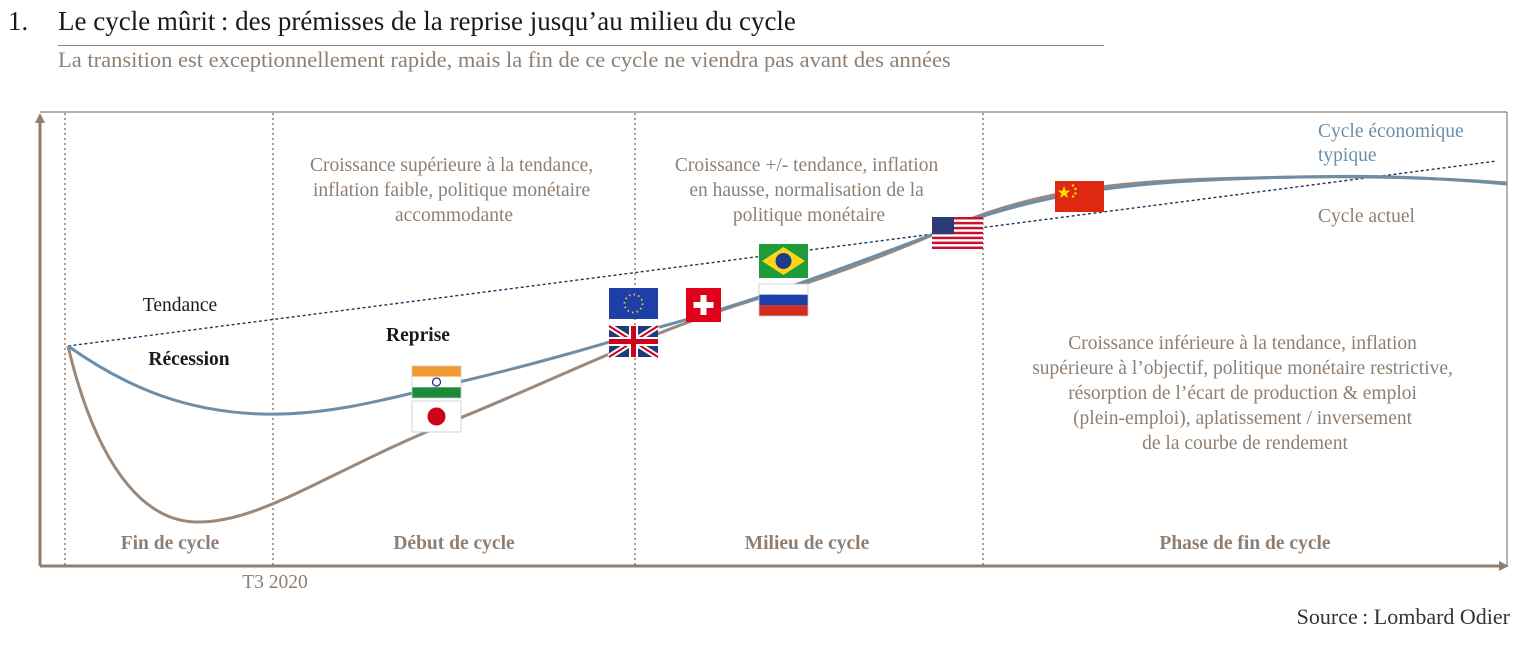  I want to click on japan-flag, so click(436, 416).